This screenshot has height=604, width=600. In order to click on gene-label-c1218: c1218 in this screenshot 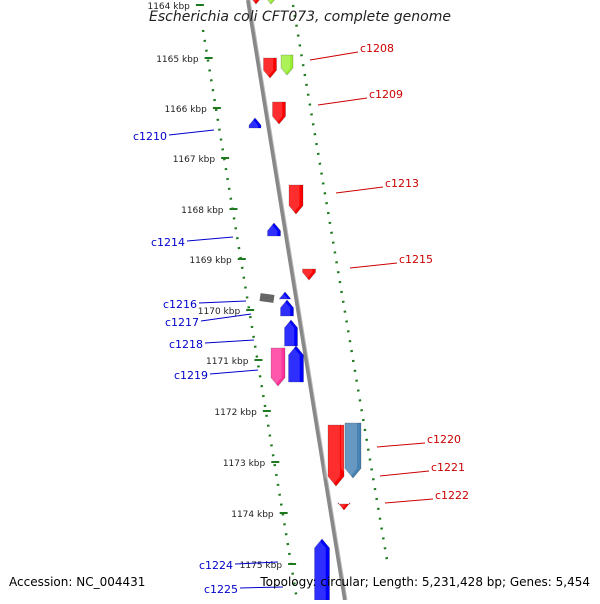, I will do `click(186, 344)`.